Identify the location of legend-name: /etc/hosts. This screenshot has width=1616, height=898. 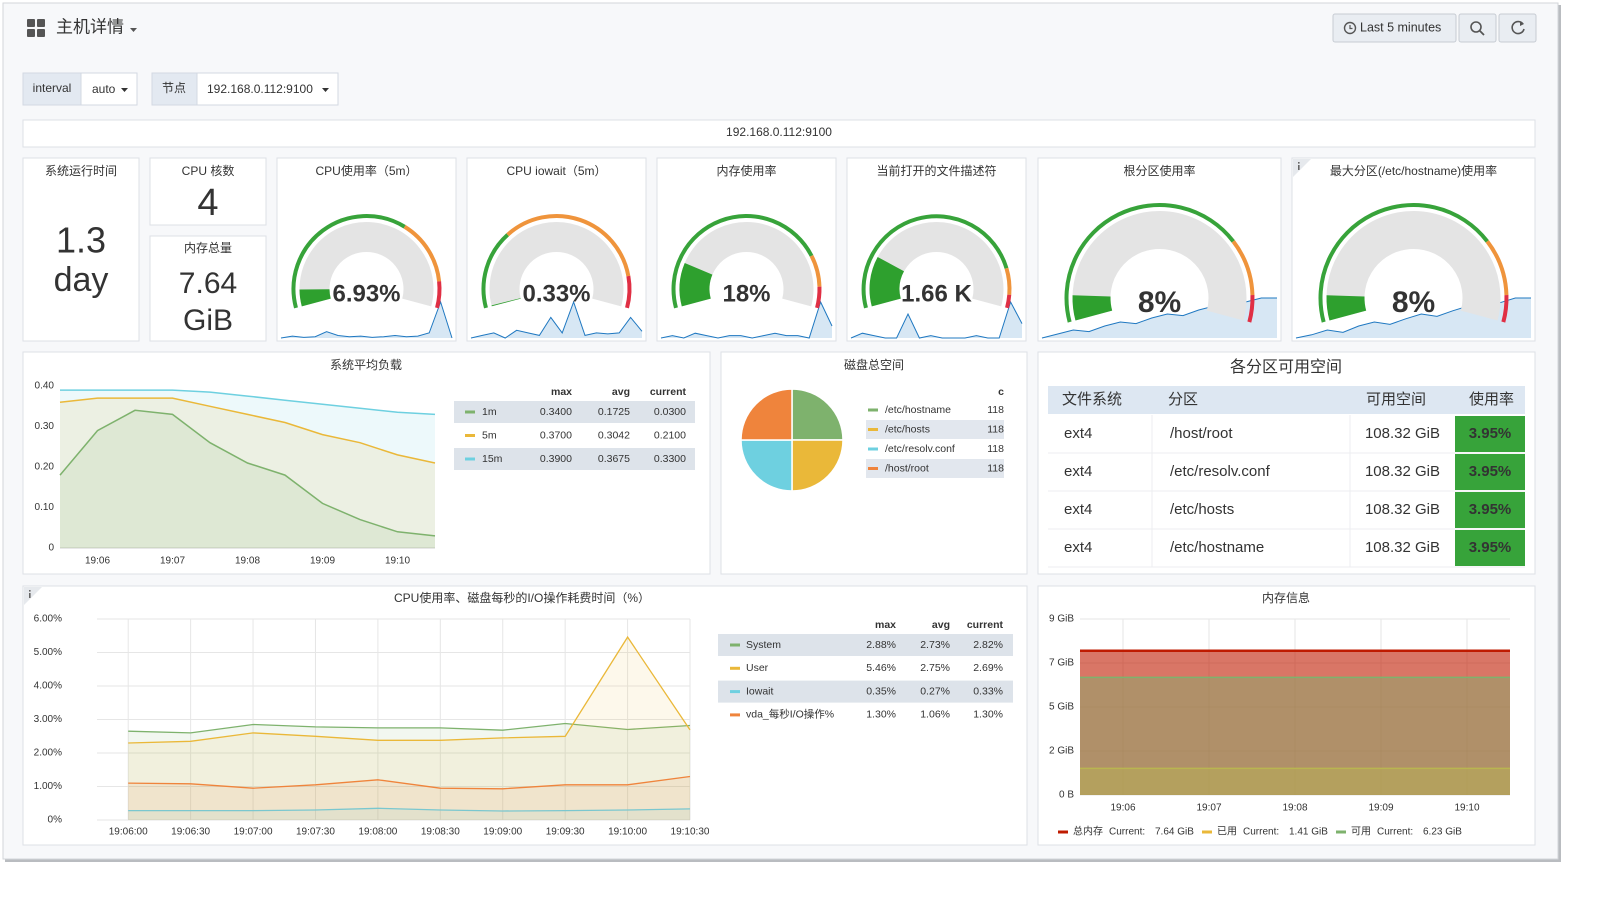
(907, 429).